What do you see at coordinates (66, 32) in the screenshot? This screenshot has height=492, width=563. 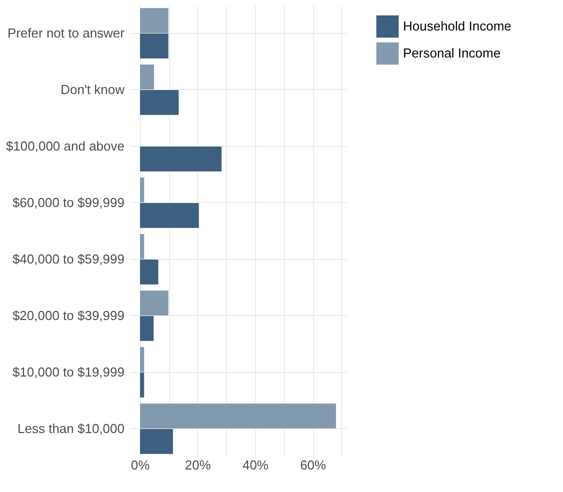 I see `y-tick-label: Prefer not to answer` at bounding box center [66, 32].